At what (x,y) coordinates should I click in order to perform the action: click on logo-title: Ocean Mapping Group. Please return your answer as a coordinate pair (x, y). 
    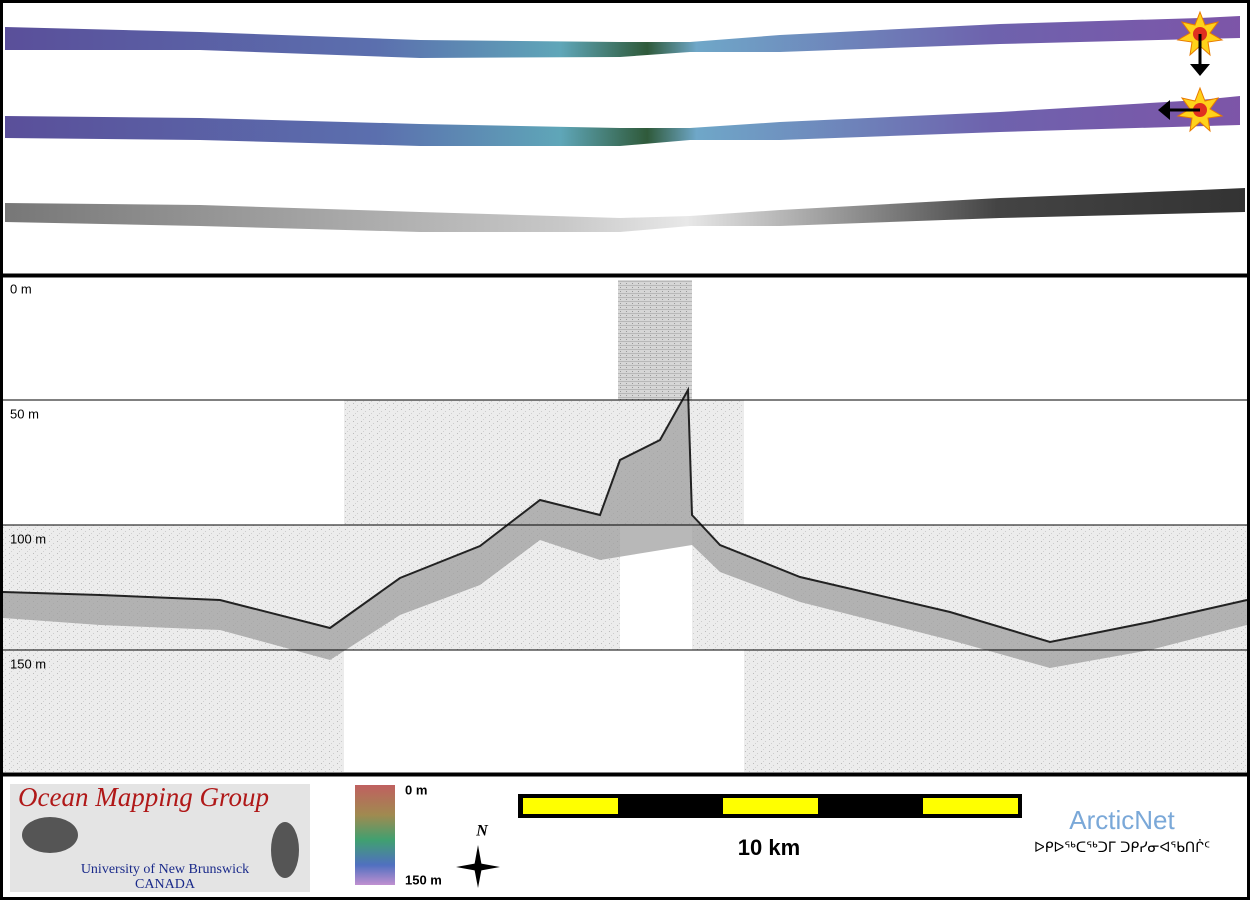
    Looking at the image, I should click on (143, 797).